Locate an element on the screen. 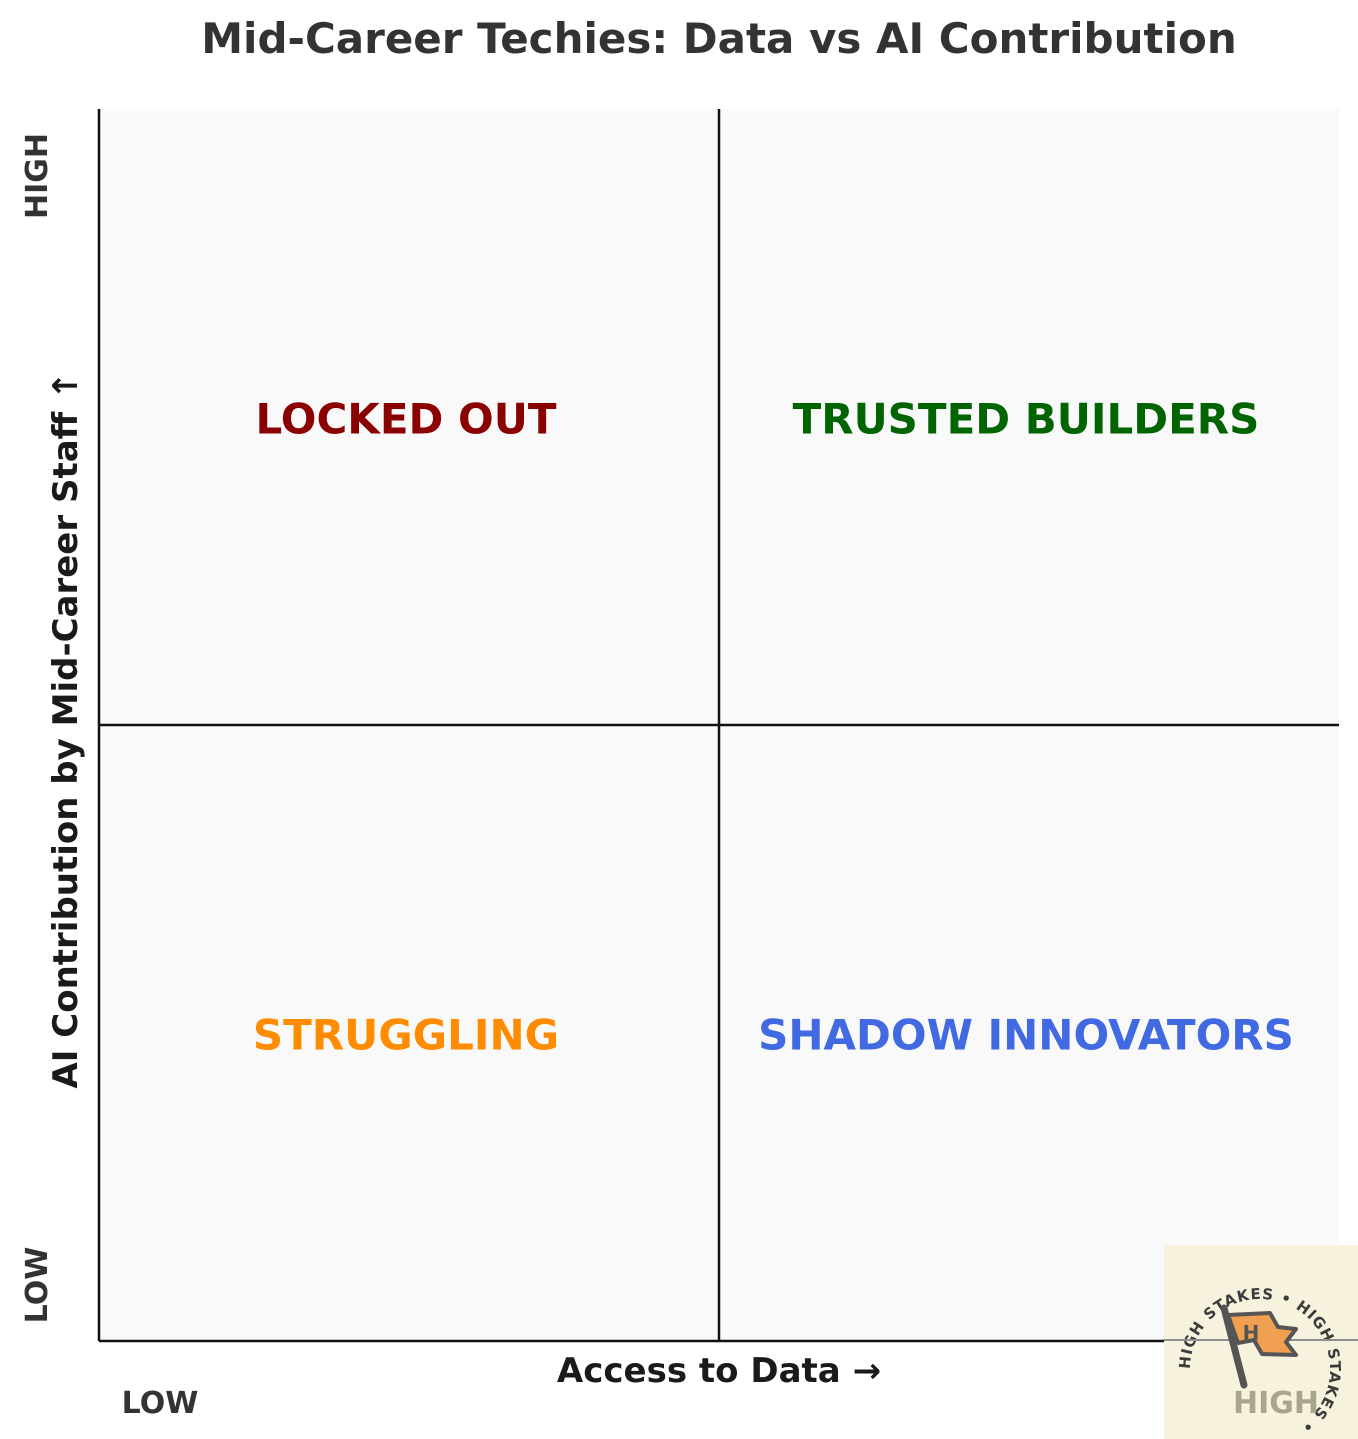 The height and width of the screenshot is (1439, 1358). quadrant-label-bottom-left: STRUGGLING is located at coordinates (406, 1035).